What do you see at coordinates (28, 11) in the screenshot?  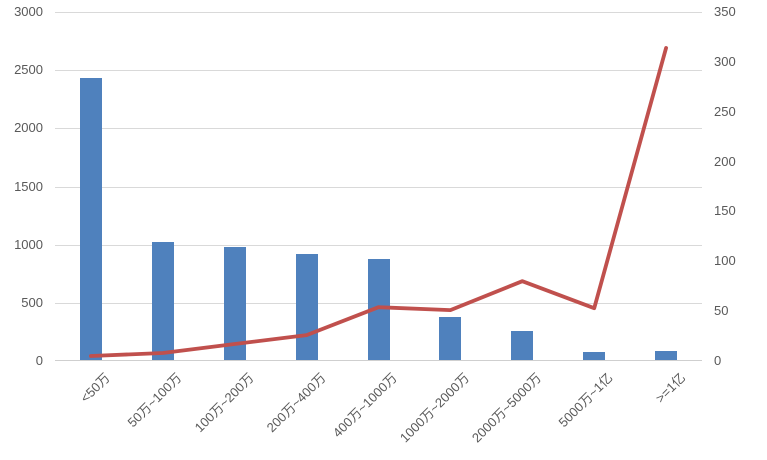 I see `left-axis-tick-label: 3000` at bounding box center [28, 11].